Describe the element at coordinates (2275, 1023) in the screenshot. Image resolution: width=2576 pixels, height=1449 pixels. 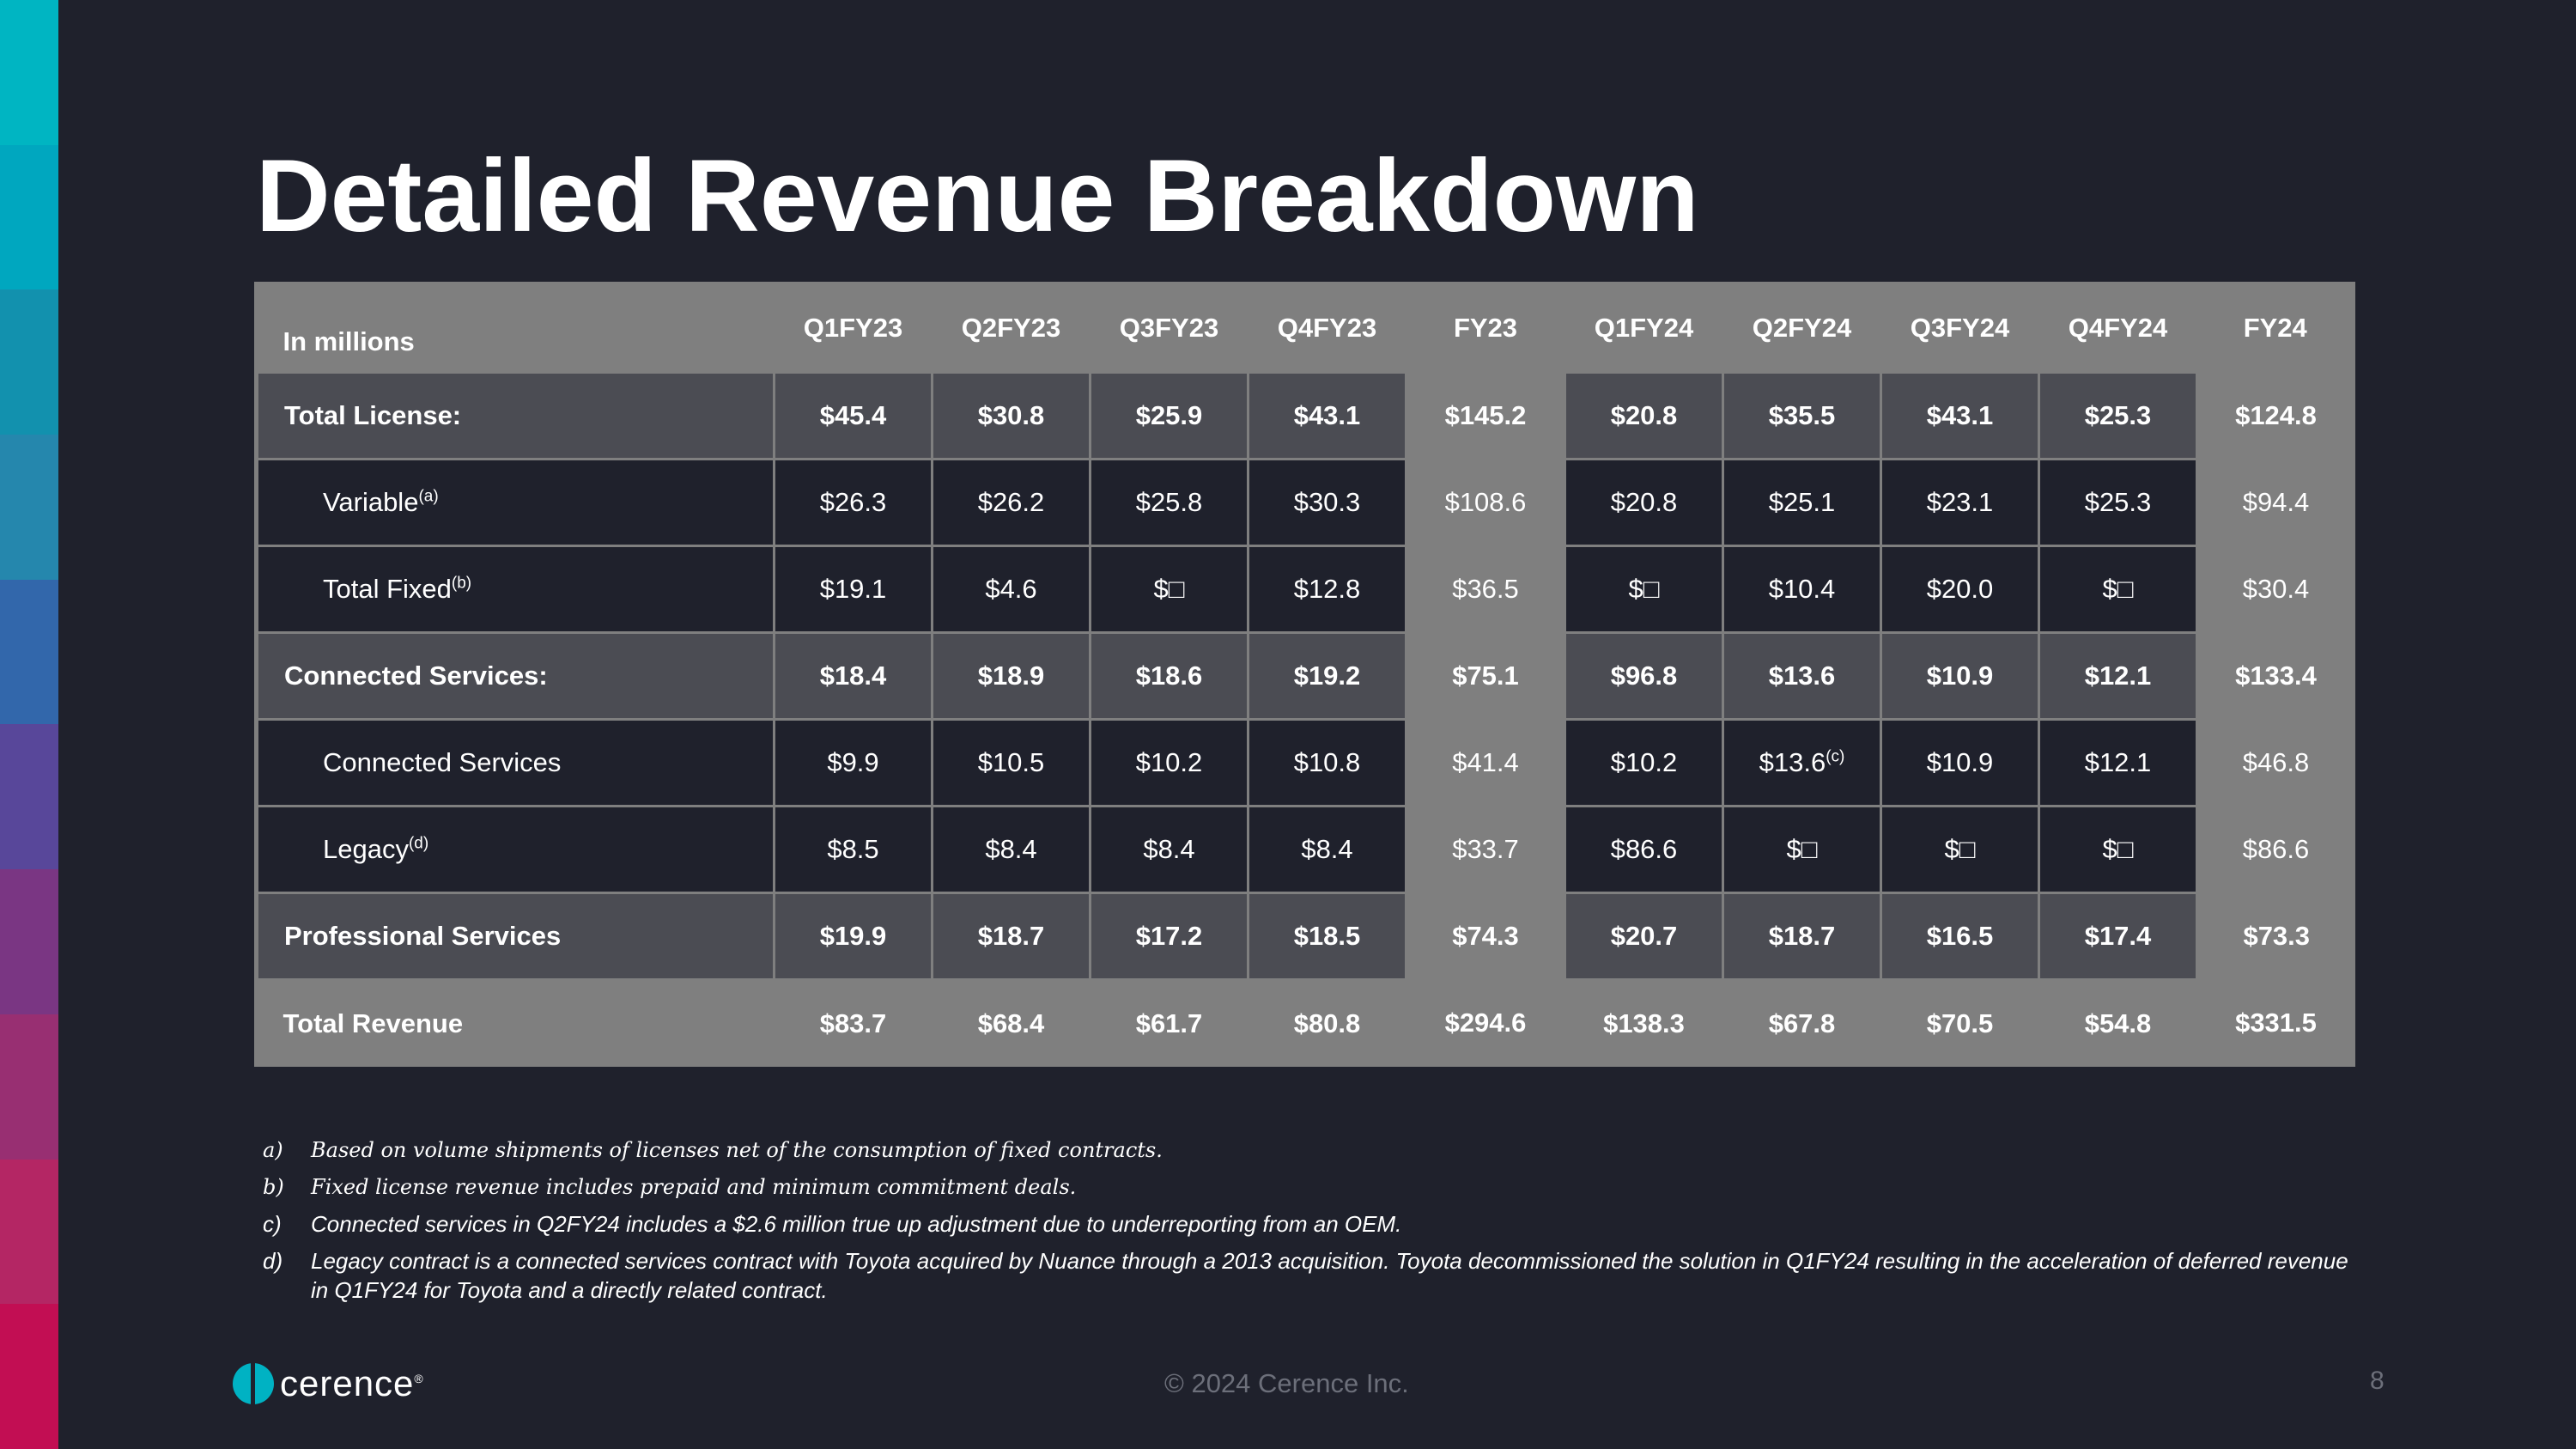
I see `table-cell: $331.5` at that location.